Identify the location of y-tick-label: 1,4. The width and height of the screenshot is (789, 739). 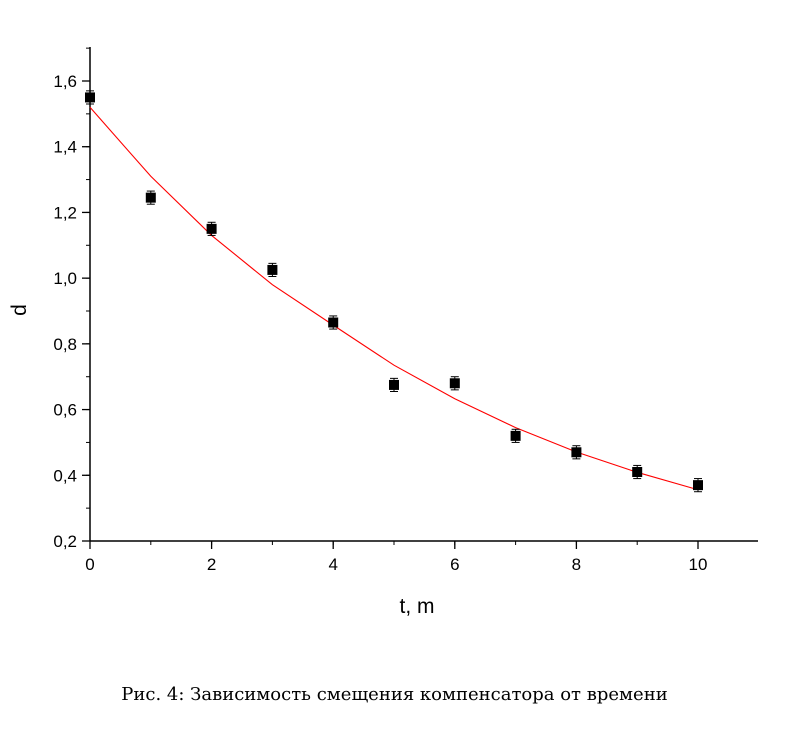
(65, 147).